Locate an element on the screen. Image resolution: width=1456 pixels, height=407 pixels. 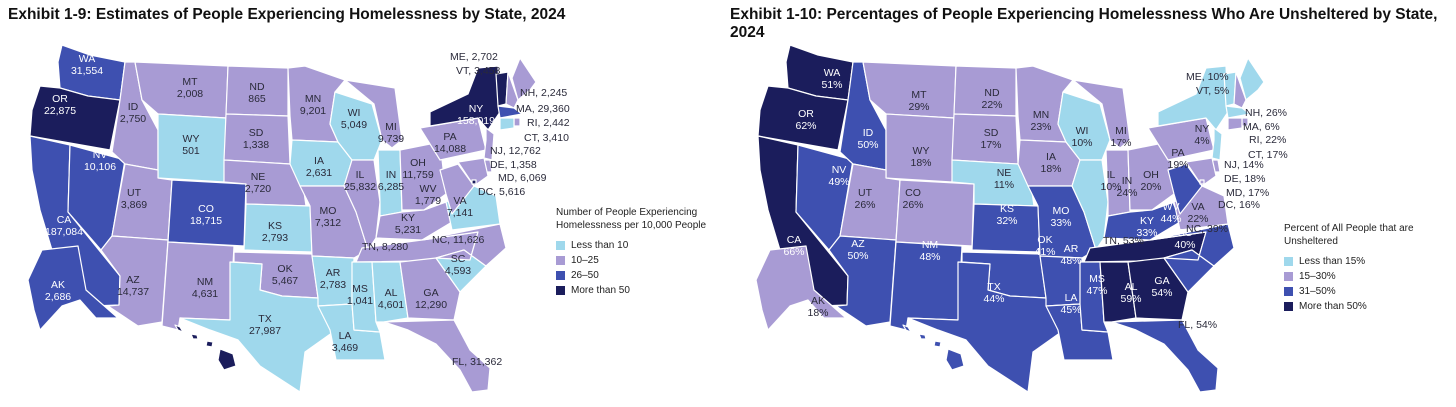
state-code: WI is located at coordinates (354, 113).